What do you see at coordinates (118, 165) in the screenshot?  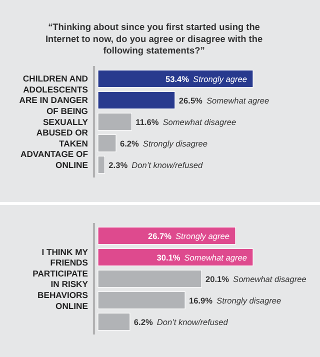 I see `data-label: 2.3%` at bounding box center [118, 165].